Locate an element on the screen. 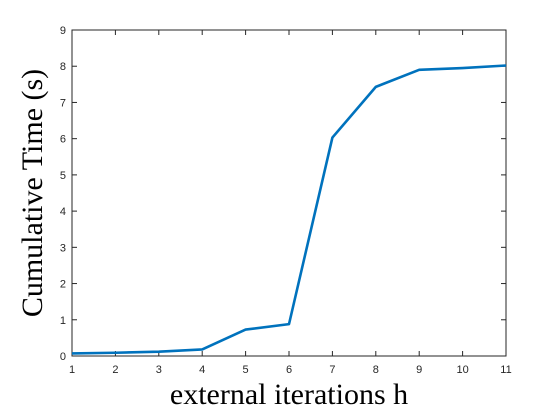  x-tick-label: 4 is located at coordinates (202, 370).